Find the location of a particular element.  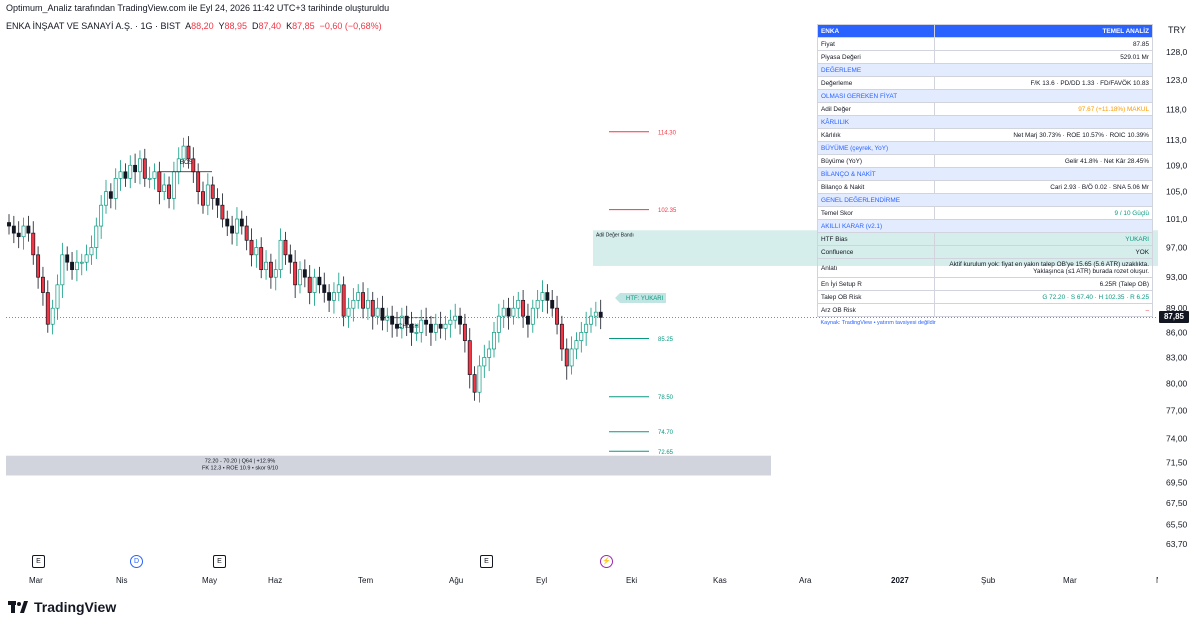

row-label: Piyasa Değeri is located at coordinates (876, 57).